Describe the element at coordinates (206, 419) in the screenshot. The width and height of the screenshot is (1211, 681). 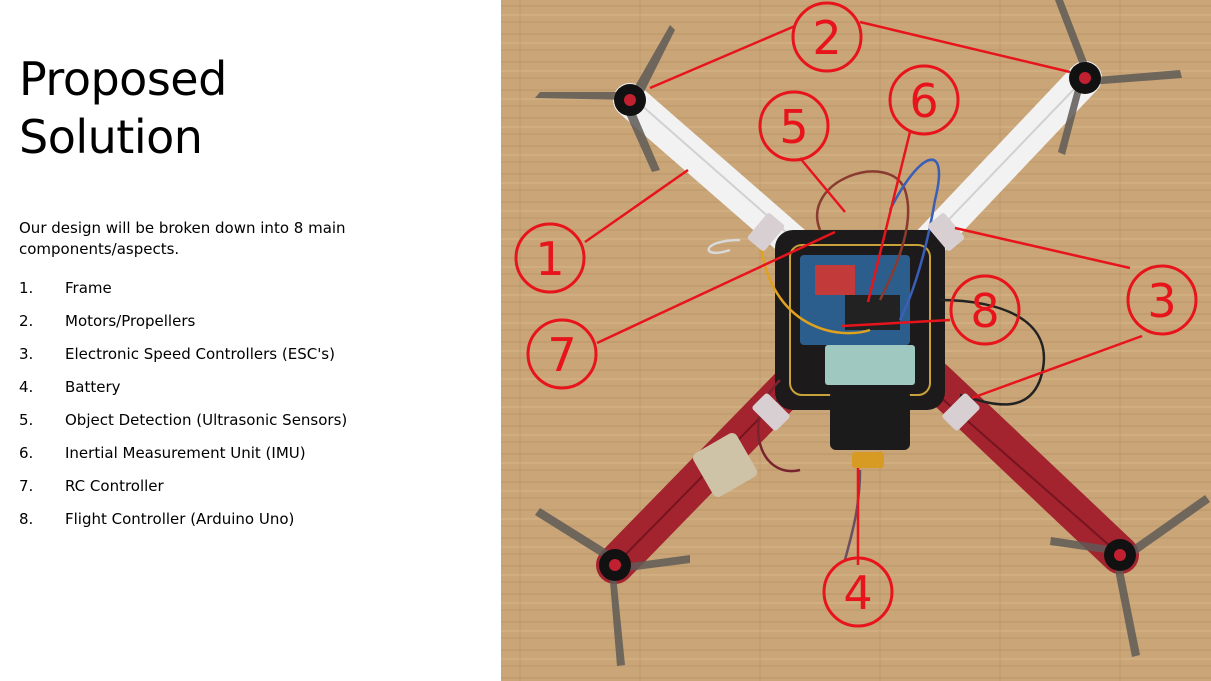
I see `list-label: Object Detection (Ultrasonic Sensors)` at that location.